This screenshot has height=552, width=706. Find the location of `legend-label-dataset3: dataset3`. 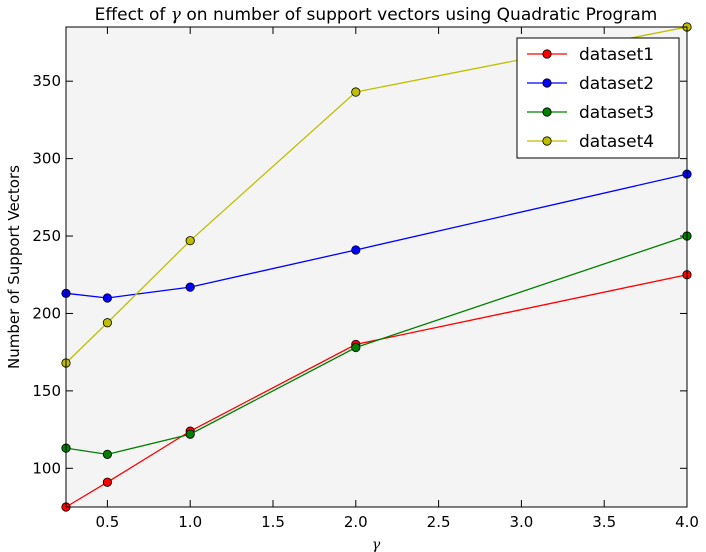

legend-label-dataset3: dataset3 is located at coordinates (616, 113).